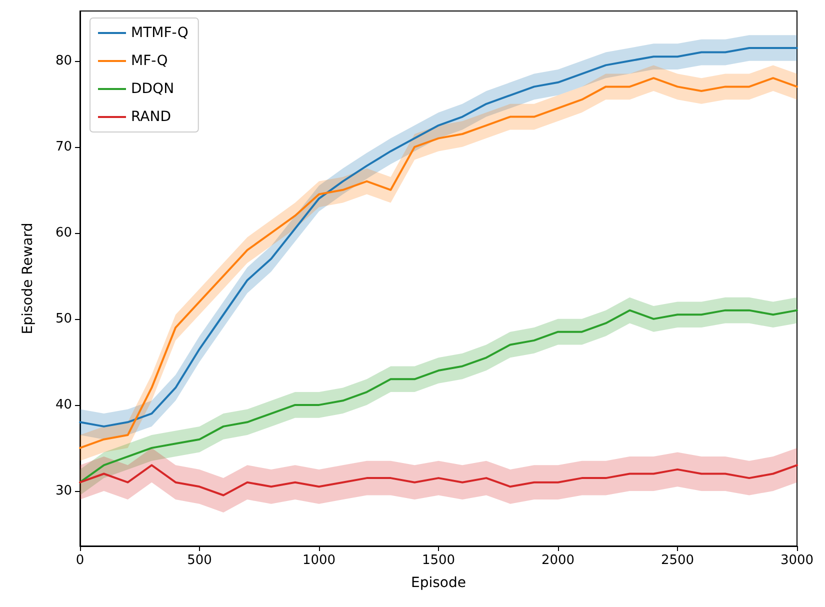 Image resolution: width=825 pixels, height=607 pixels. What do you see at coordinates (151, 117) in the screenshot?
I see `legend-label: RAND` at bounding box center [151, 117].